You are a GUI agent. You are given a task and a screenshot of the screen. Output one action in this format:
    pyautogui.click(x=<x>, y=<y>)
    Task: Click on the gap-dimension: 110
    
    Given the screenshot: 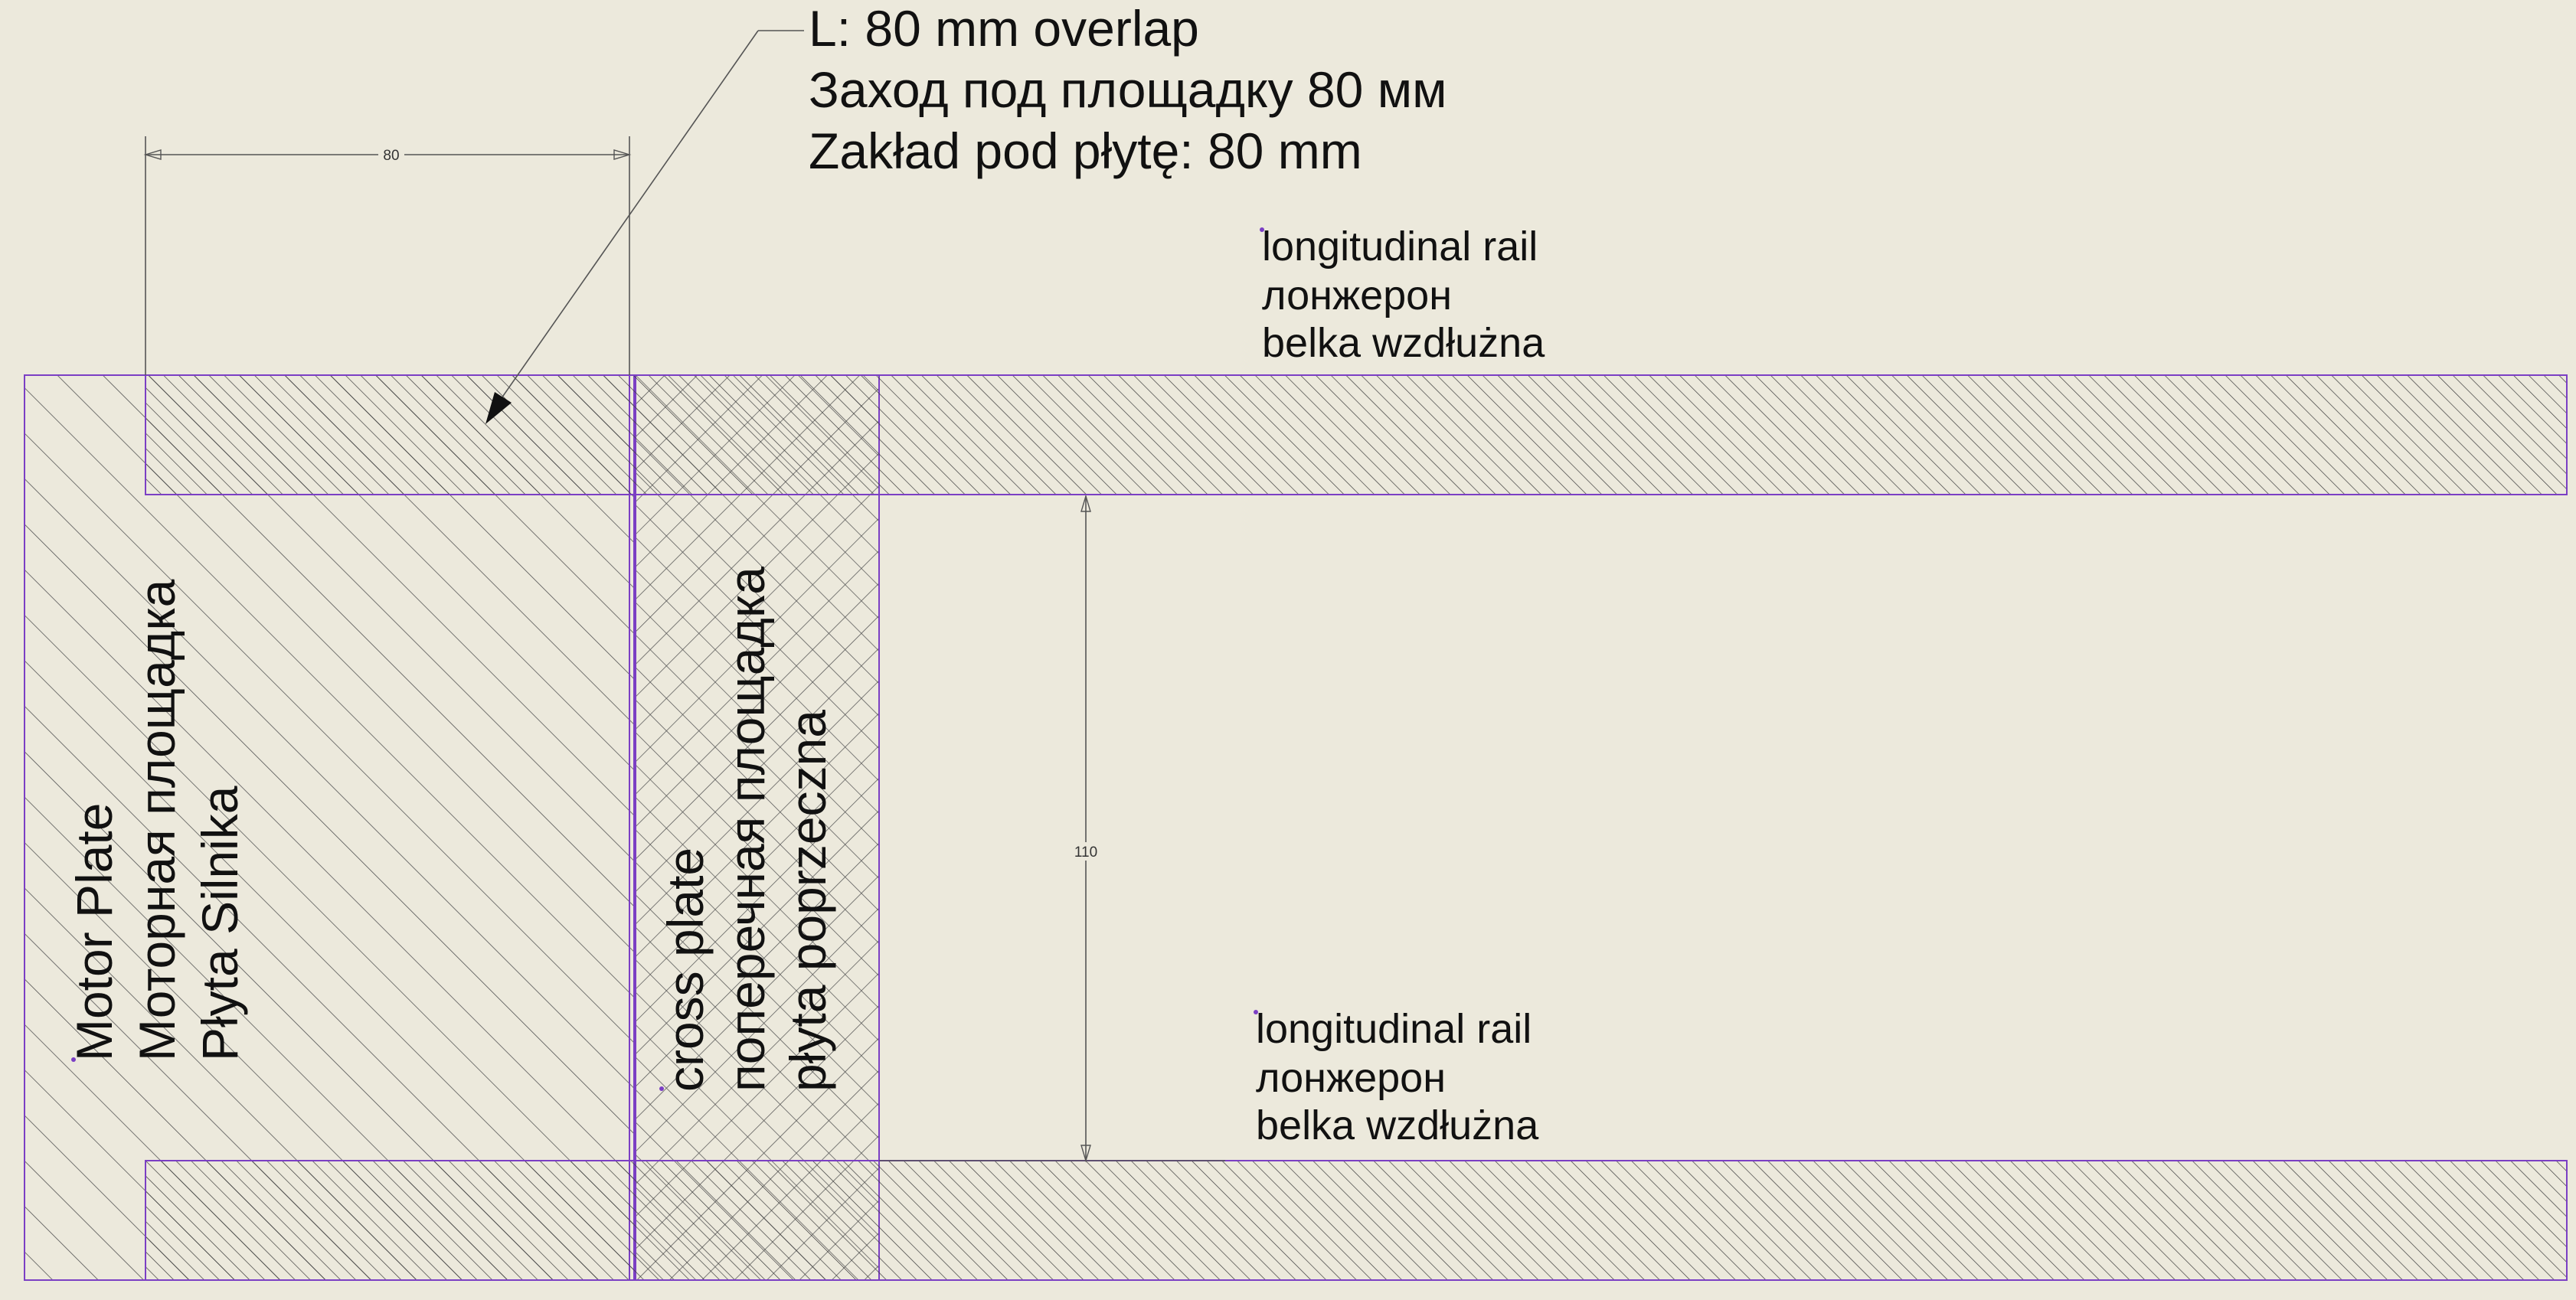 What is the action you would take?
    pyautogui.click(x=1052, y=828)
    